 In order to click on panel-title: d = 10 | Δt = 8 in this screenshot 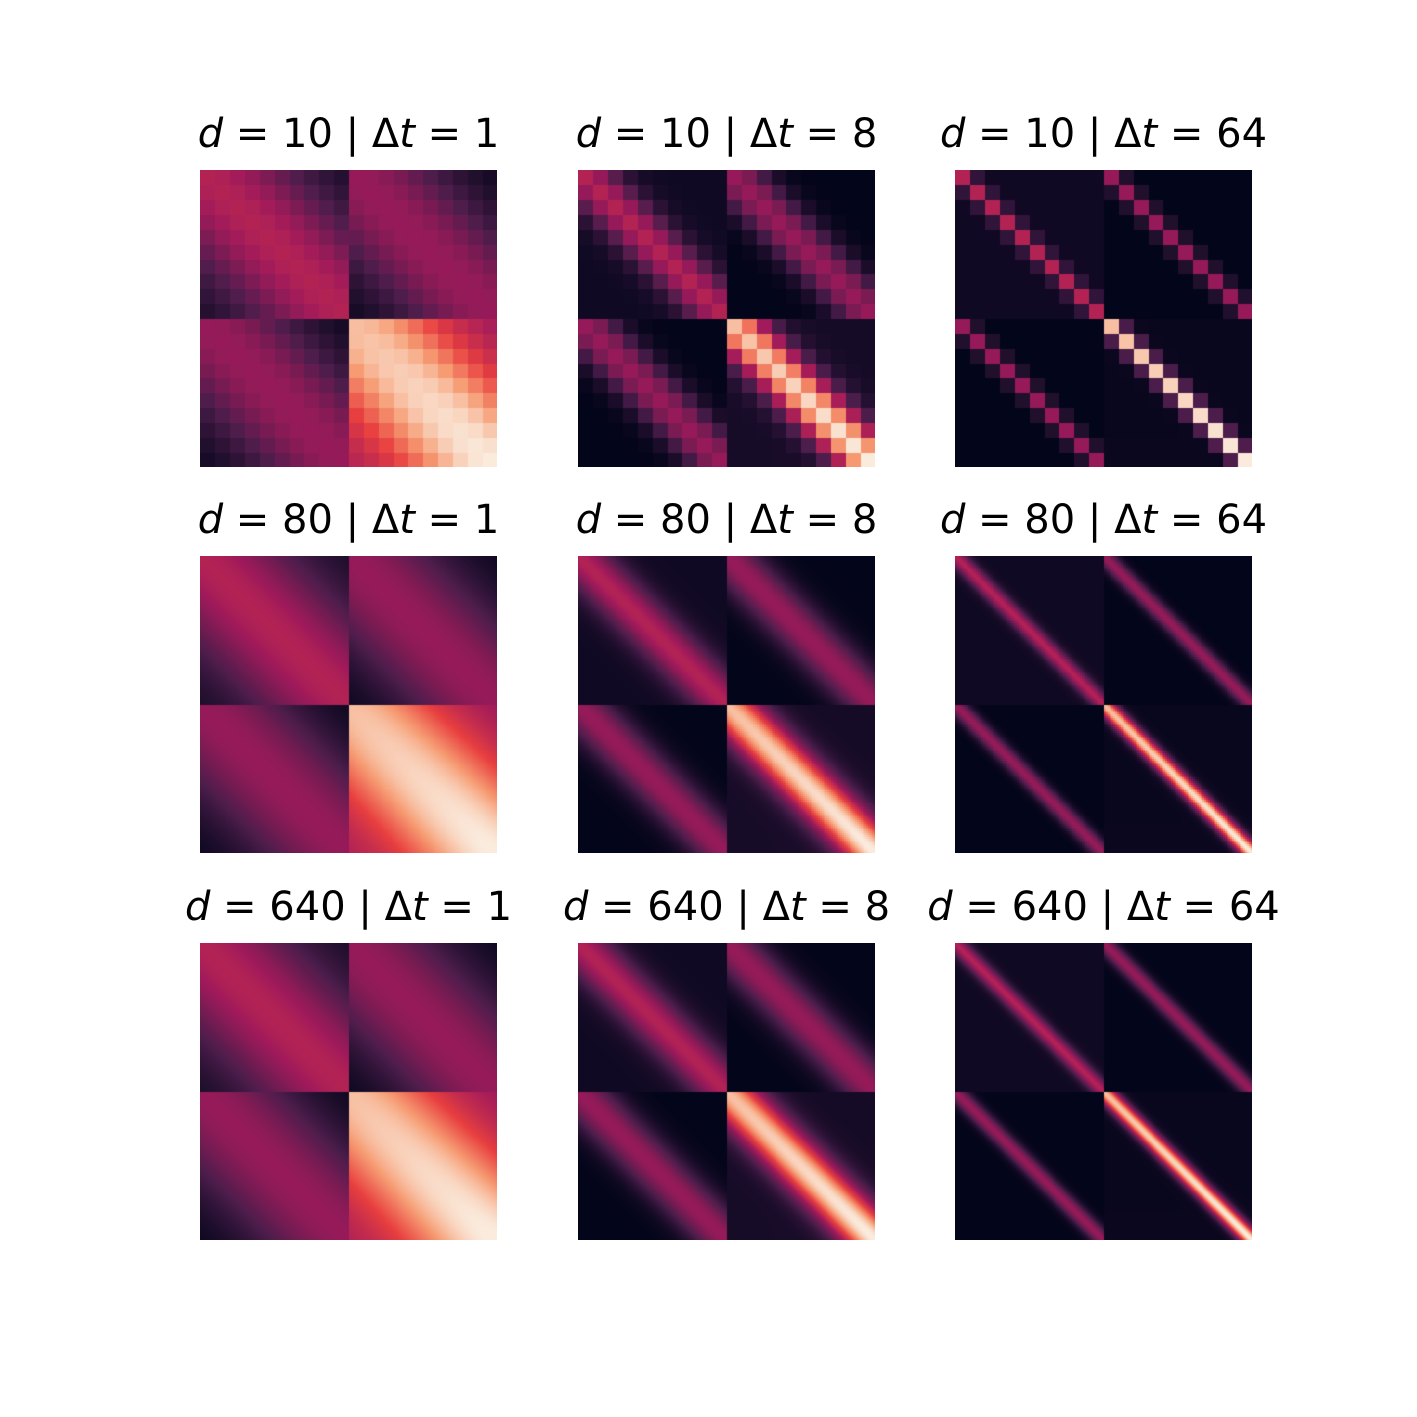, I will do `click(726, 134)`.